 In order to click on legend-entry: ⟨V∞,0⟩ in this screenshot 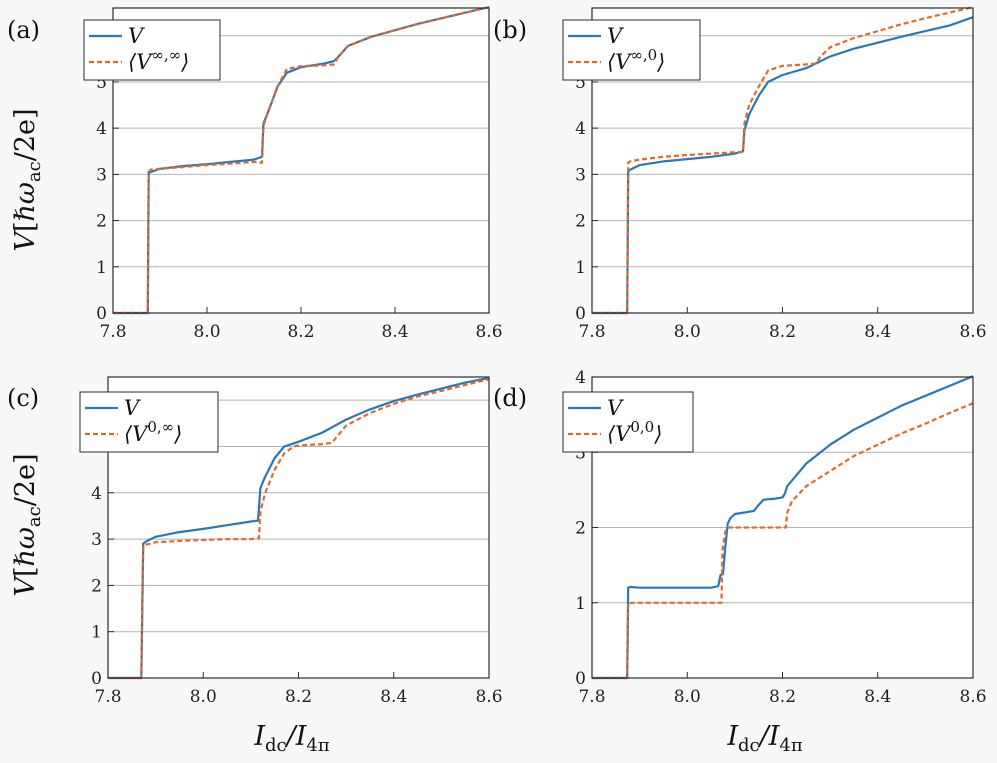, I will do `click(636, 60)`.